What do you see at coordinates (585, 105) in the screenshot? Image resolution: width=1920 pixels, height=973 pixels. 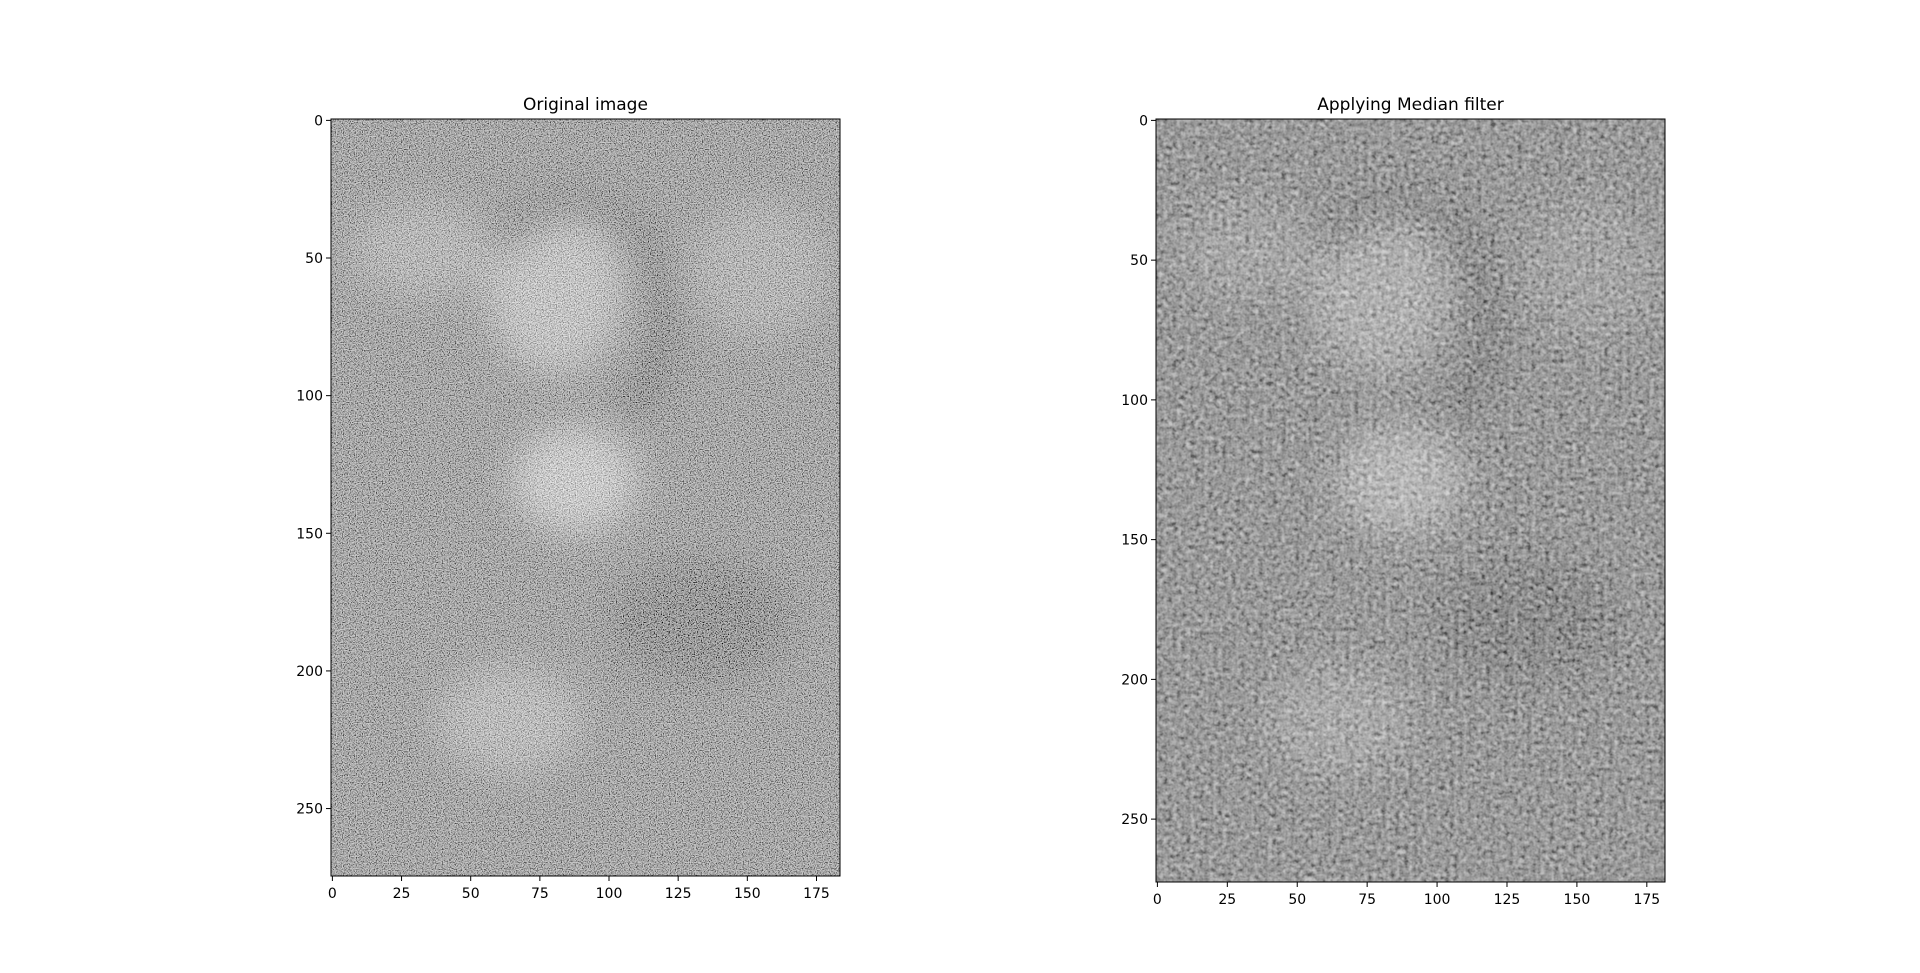 I see `panel-title: Original image` at bounding box center [585, 105].